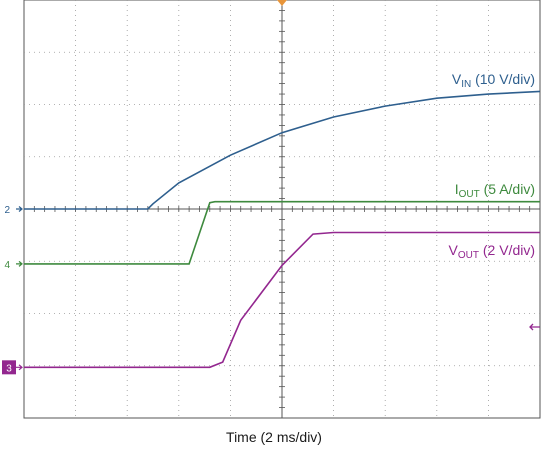 The height and width of the screenshot is (453, 548). I want to click on channel-marker-box, so click(9, 367).